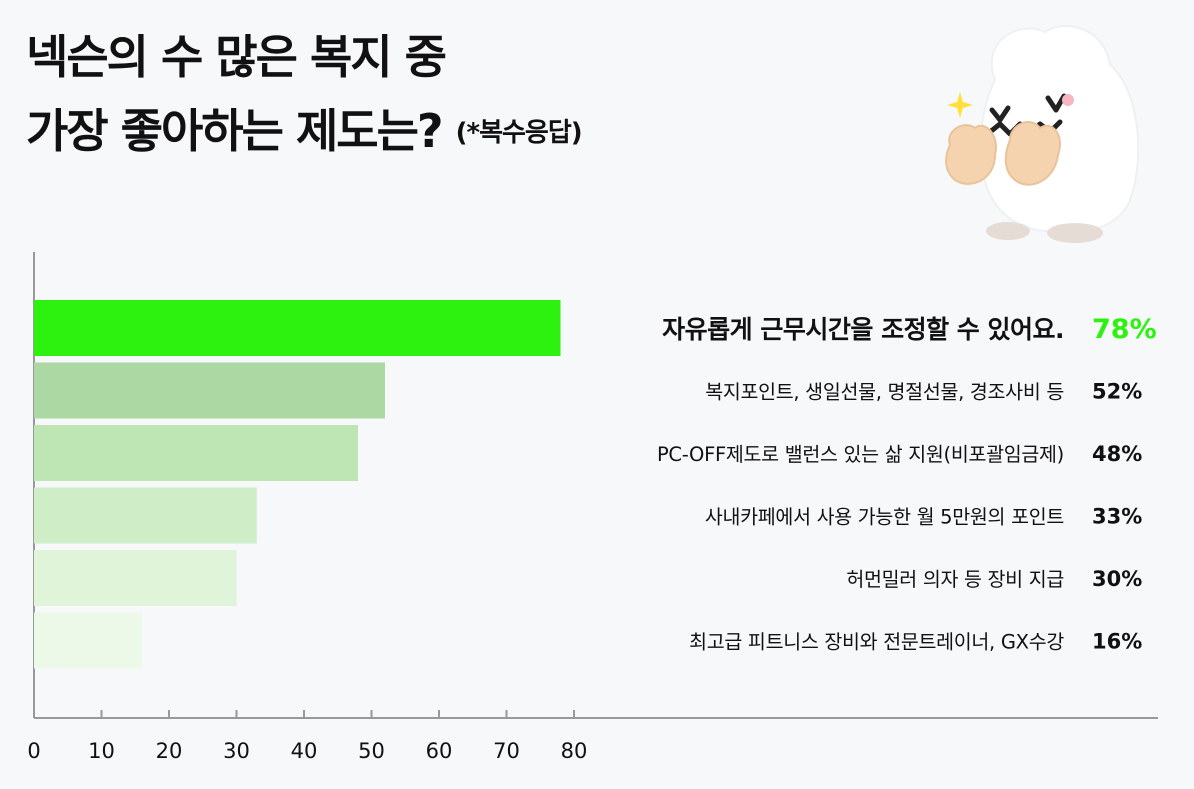 The width and height of the screenshot is (1194, 789). Describe the element at coordinates (1117, 579) in the screenshot. I see `value-label: 30%` at that location.